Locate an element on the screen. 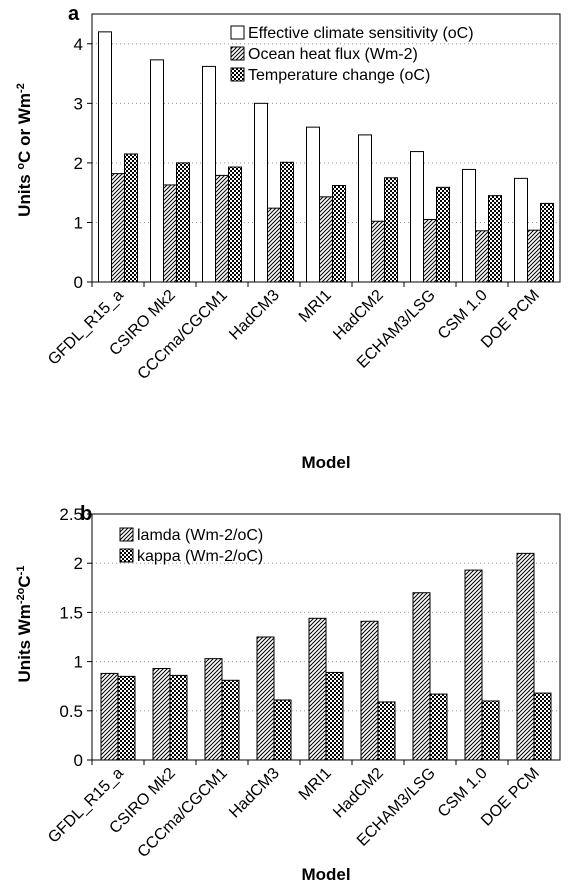 This screenshot has height=884, width=576. x-axis-title-a: Model is located at coordinates (325, 462).